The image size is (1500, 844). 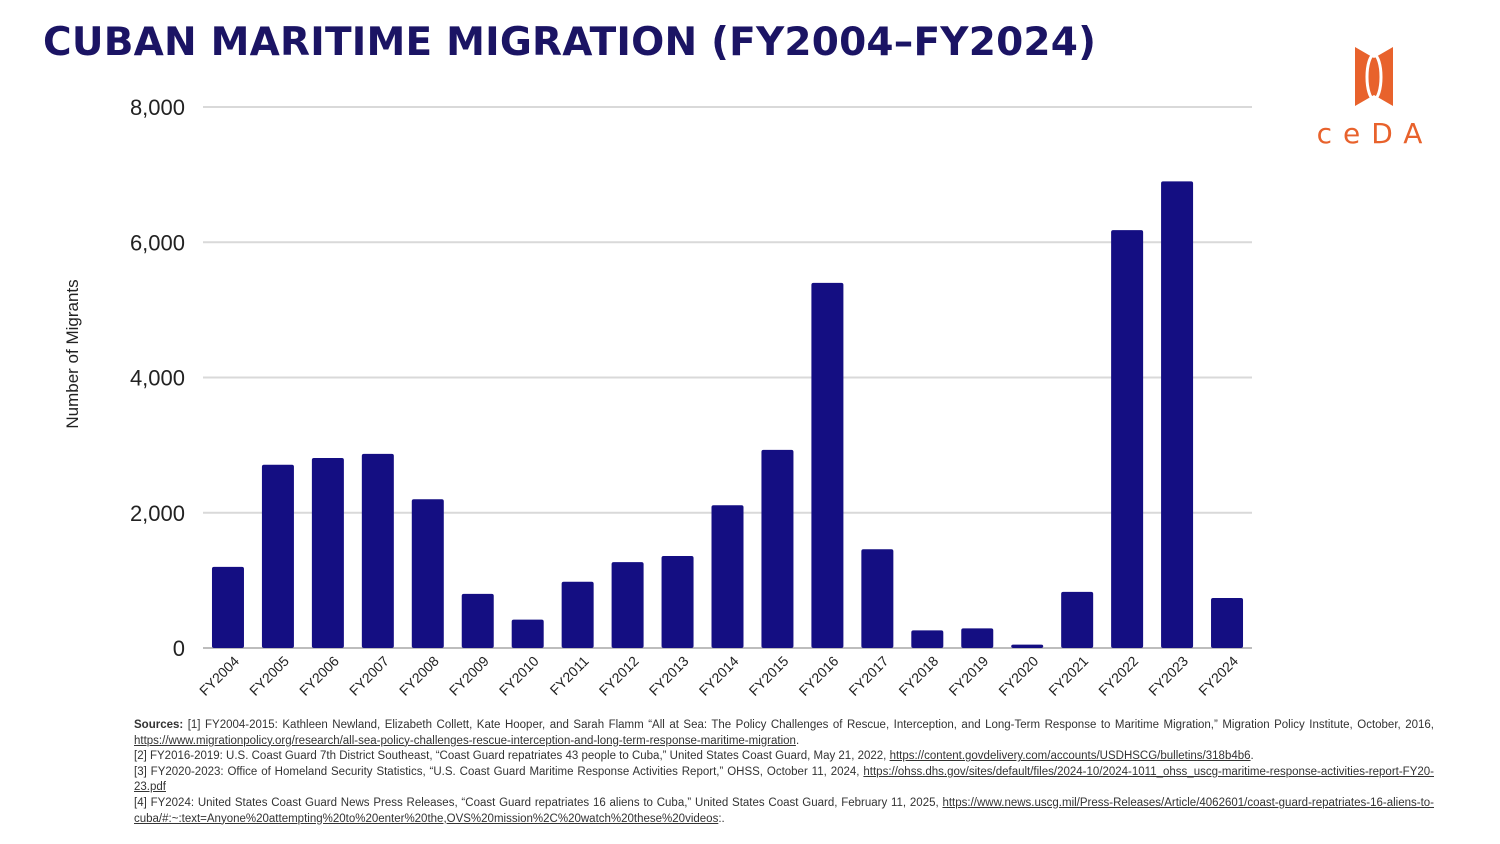 What do you see at coordinates (427, 573) in the screenshot?
I see `bar-fy2008` at bounding box center [427, 573].